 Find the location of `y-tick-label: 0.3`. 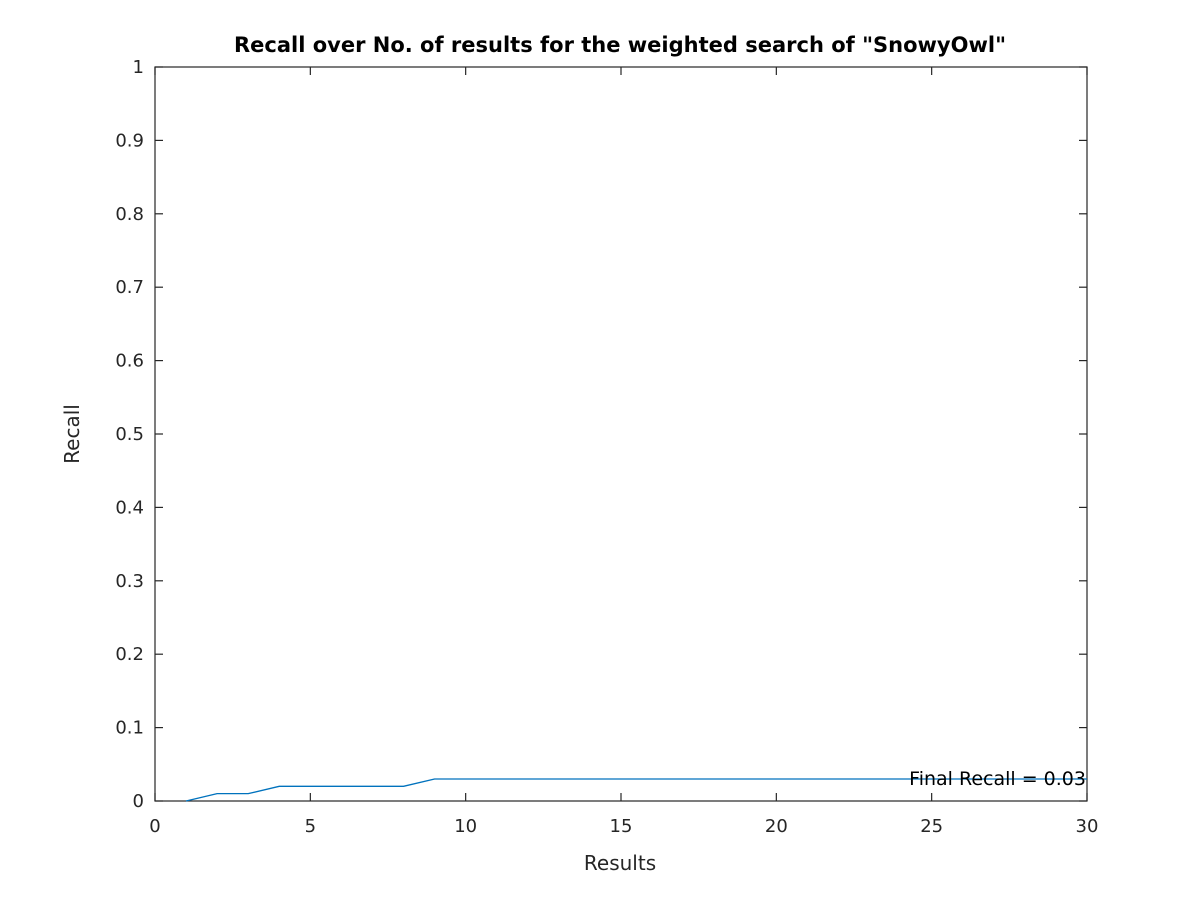

y-tick-label: 0.3 is located at coordinates (129, 581).